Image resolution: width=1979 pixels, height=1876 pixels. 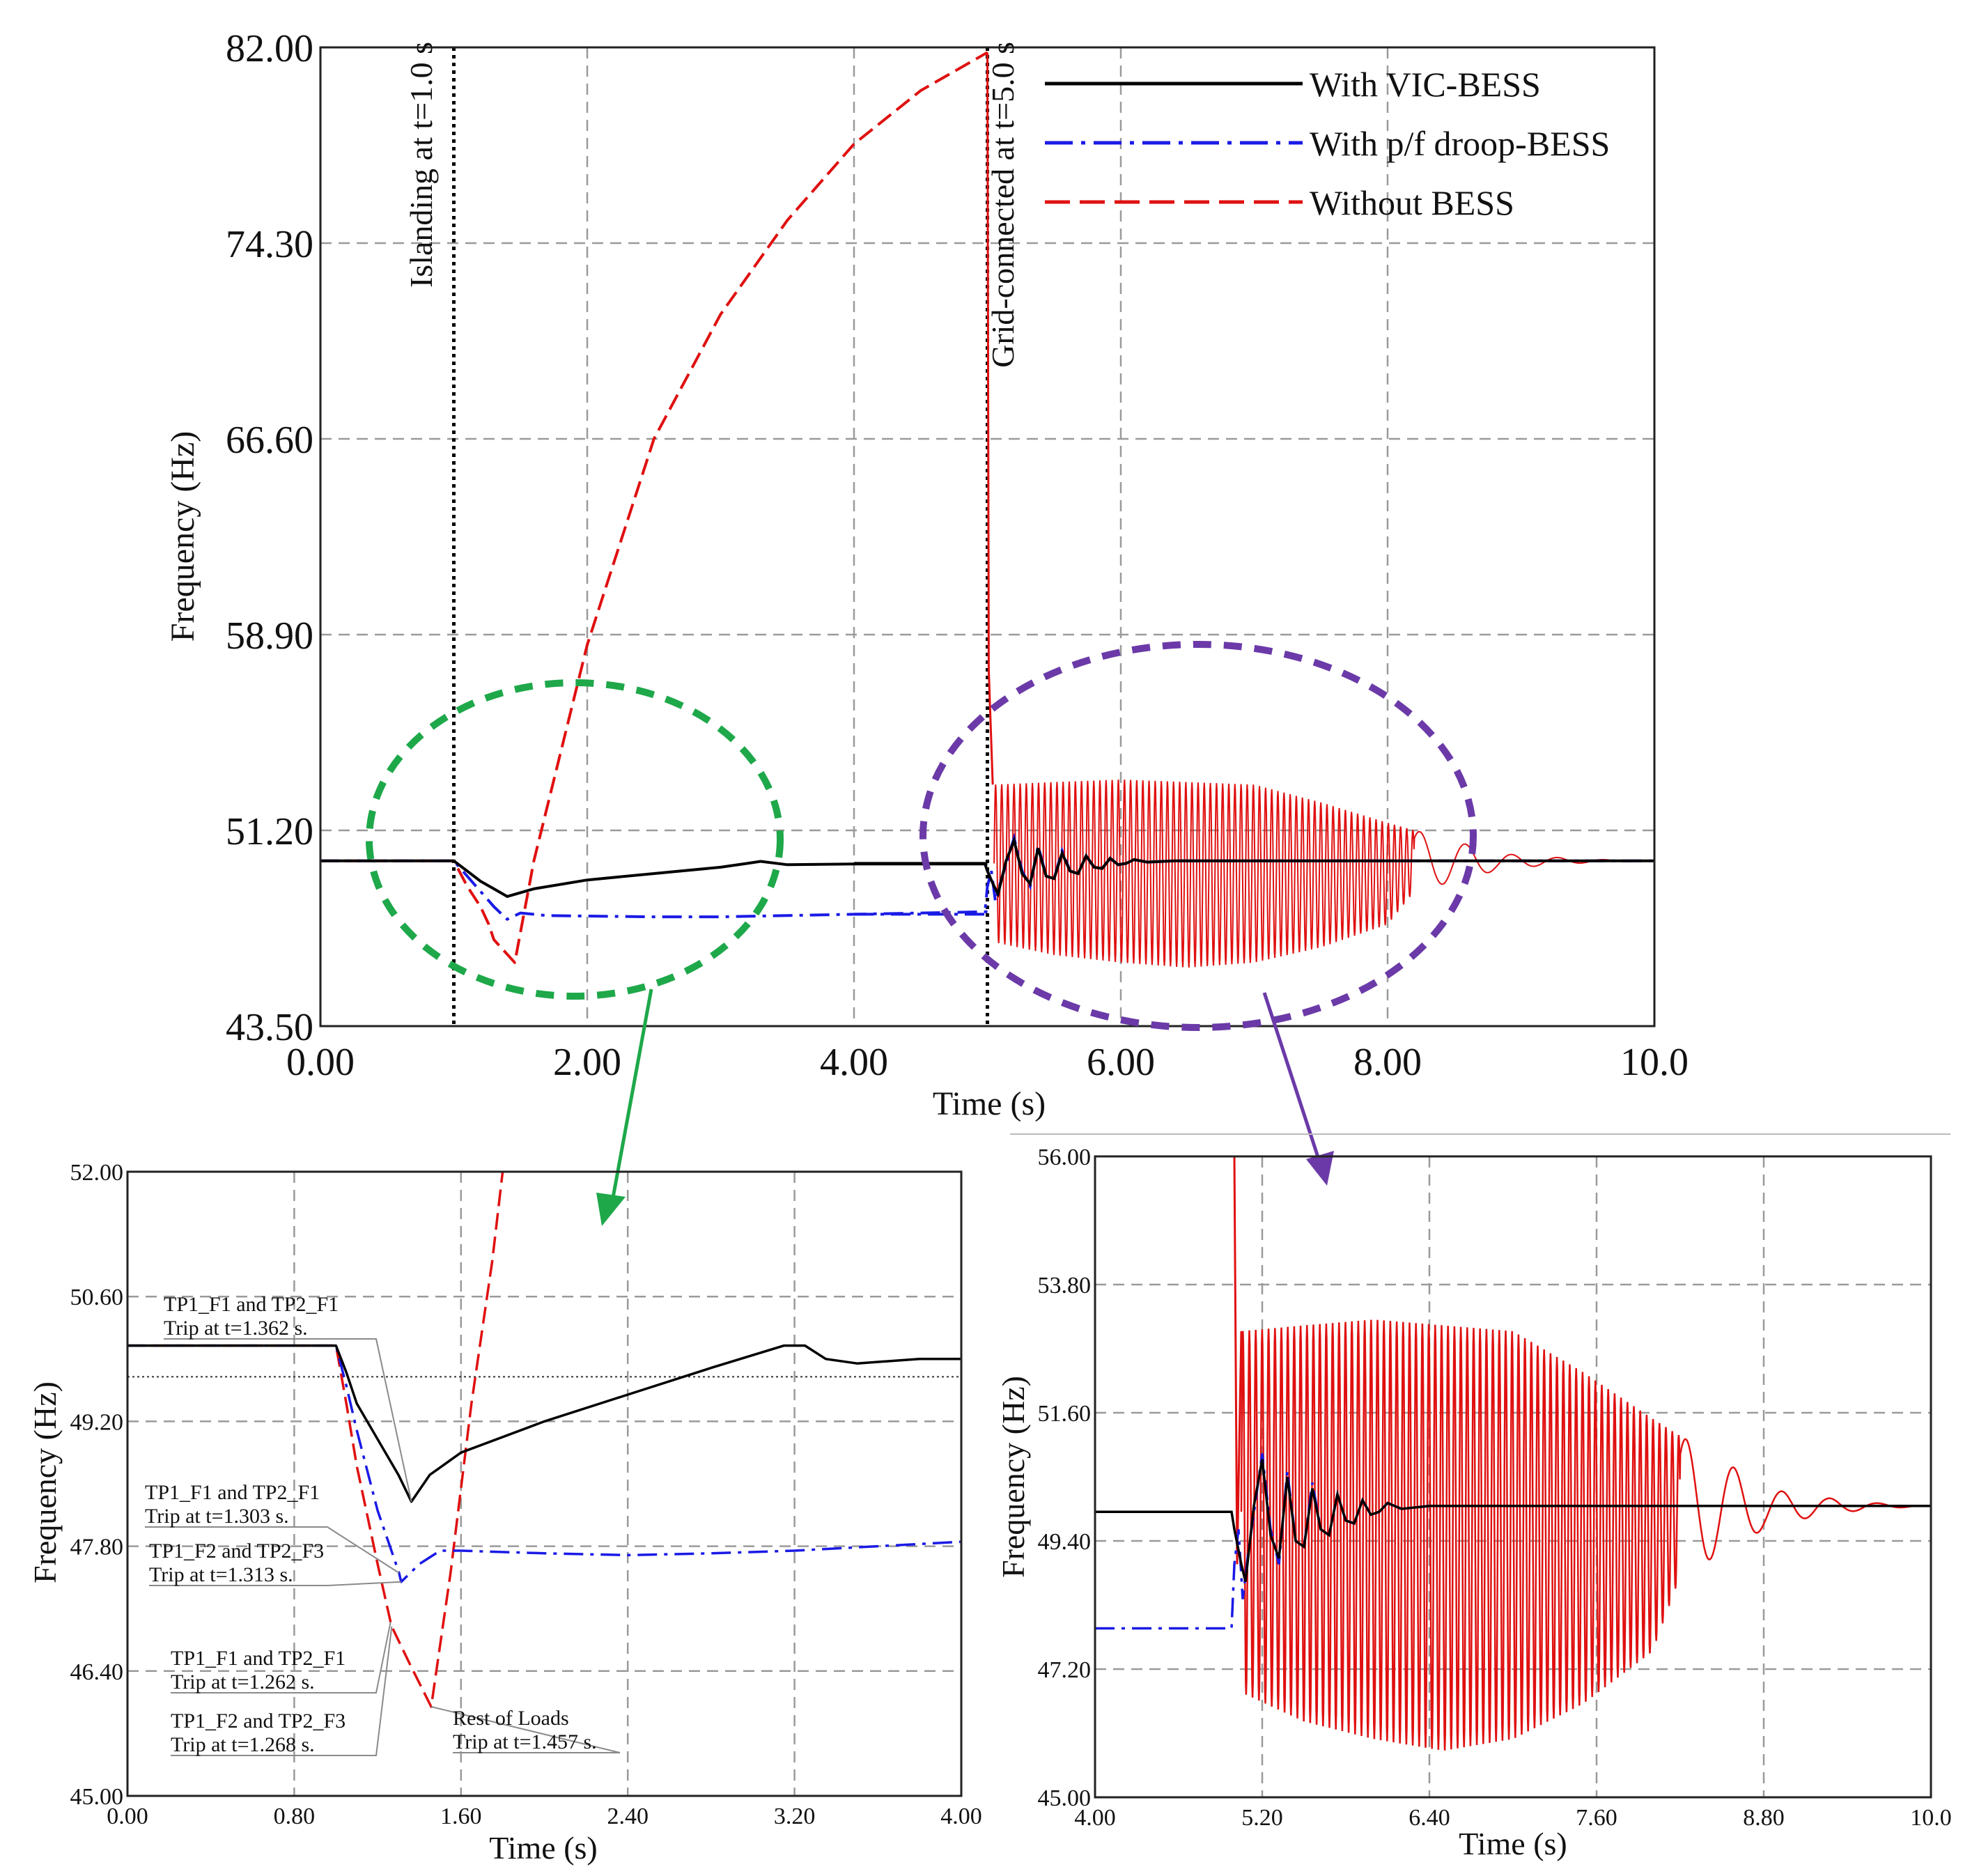 I want to click on series-line-without-bess-reconnect-zoom, so click(x=1237, y=1360).